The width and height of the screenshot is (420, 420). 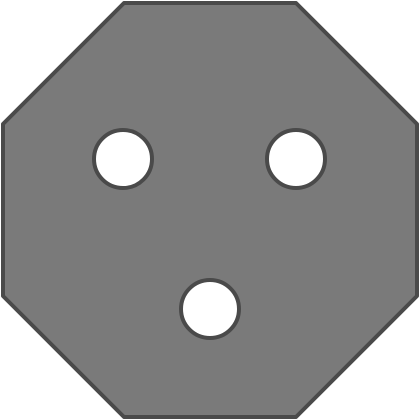 What do you see at coordinates (210, 309) in the screenshot?
I see `bottom-center-hole` at bounding box center [210, 309].